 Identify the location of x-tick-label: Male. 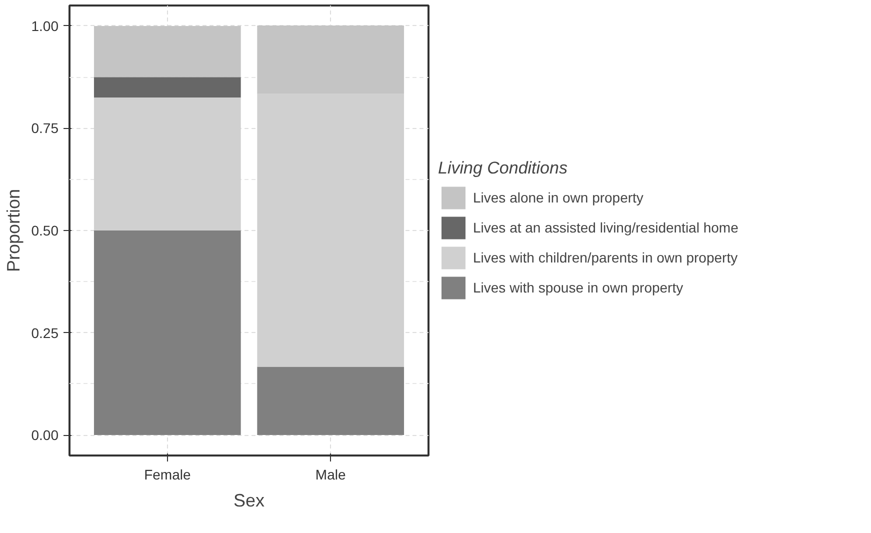
(330, 474).